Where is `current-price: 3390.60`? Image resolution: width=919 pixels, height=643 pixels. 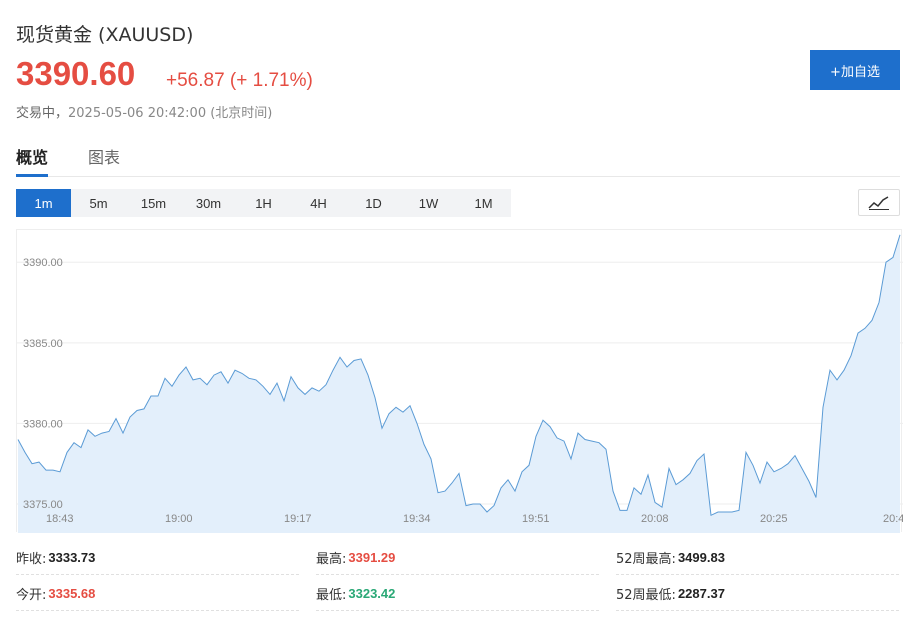
current-price: 3390.60 is located at coordinates (76, 73).